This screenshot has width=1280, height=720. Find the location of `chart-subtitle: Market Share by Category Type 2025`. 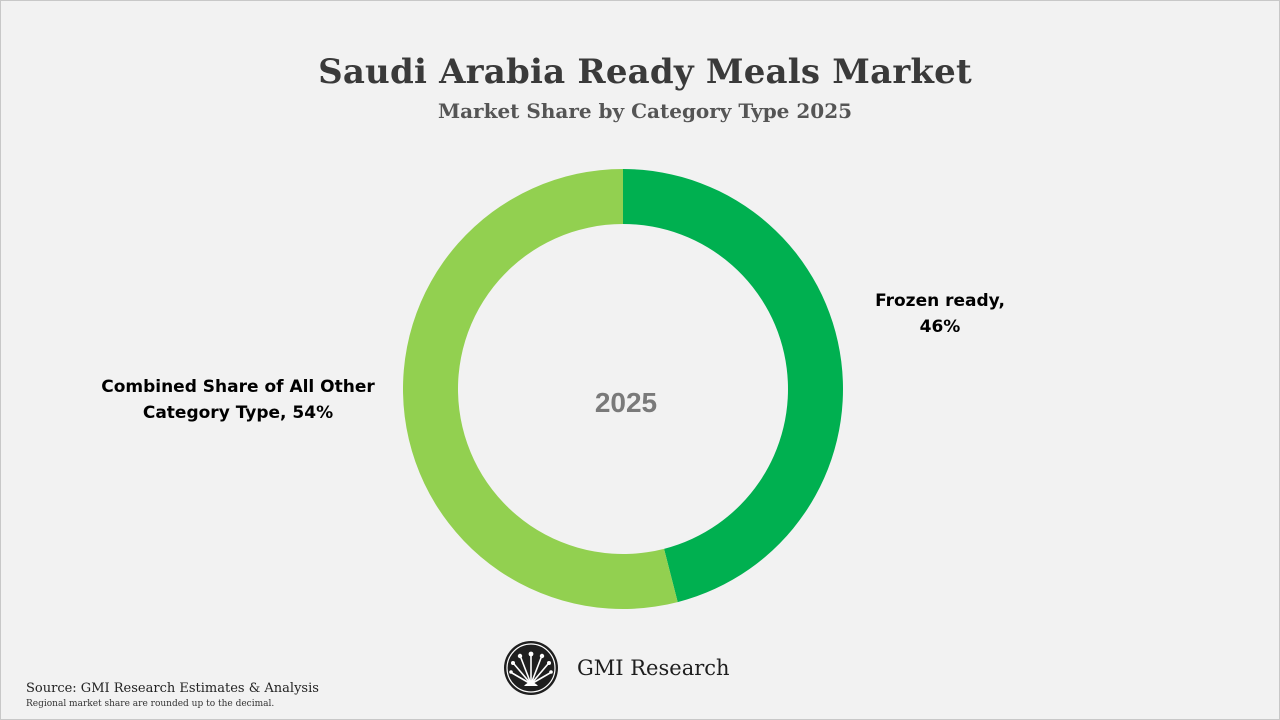

chart-subtitle: Market Share by Category Type 2025 is located at coordinates (645, 111).